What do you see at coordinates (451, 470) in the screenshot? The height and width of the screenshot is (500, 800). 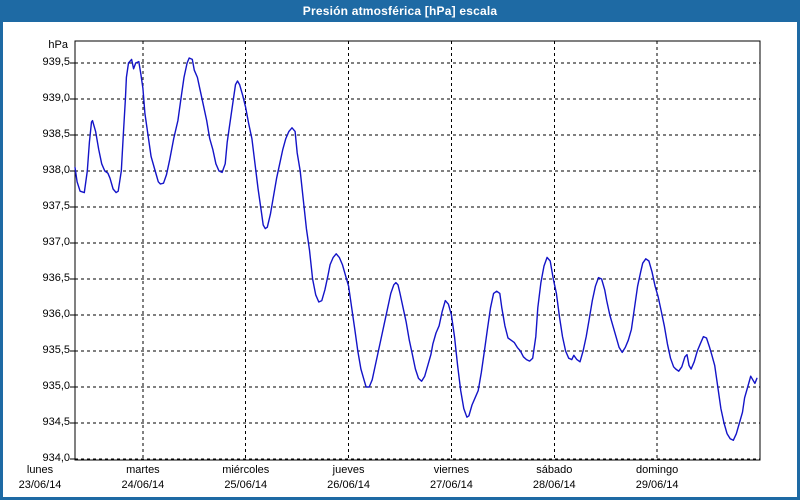 I see `x-tick-day: viernes` at bounding box center [451, 470].